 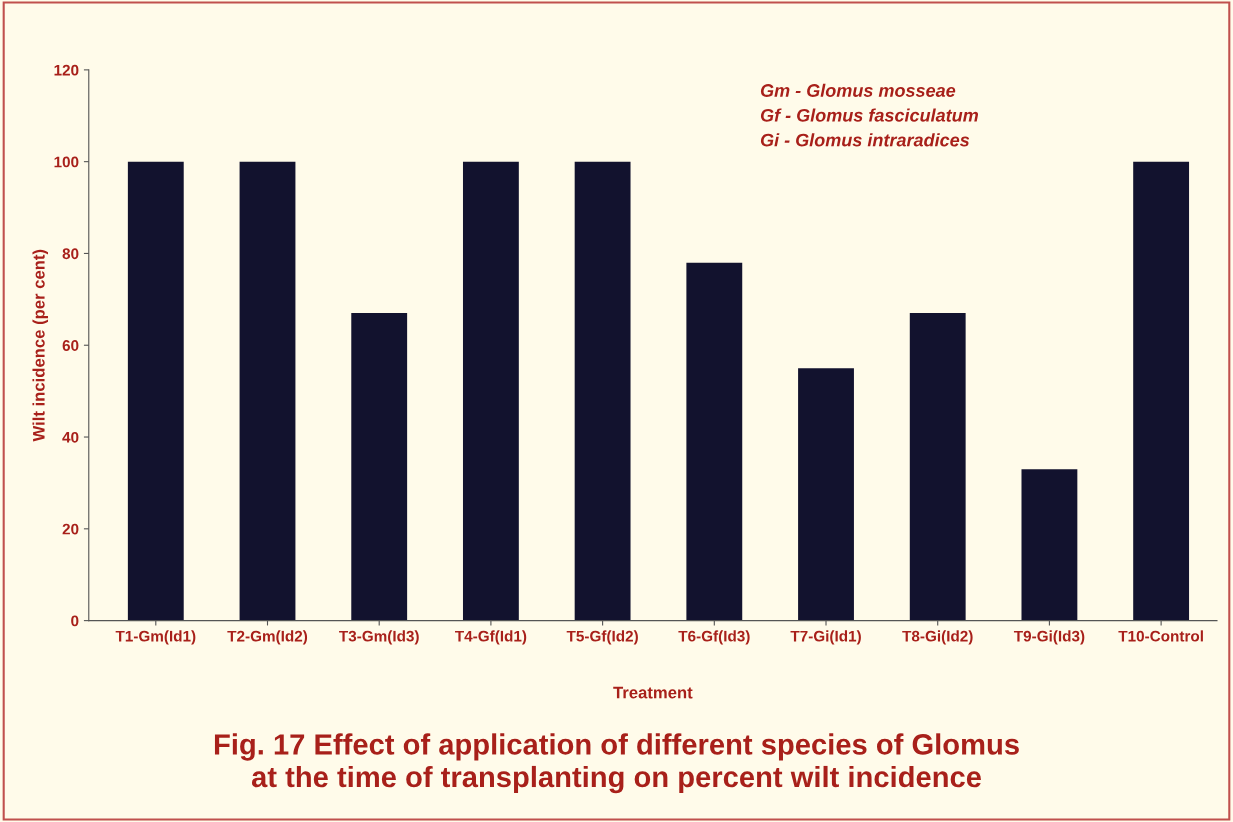 I want to click on x-tick-label: T2-Gm(Id2), so click(x=267, y=637).